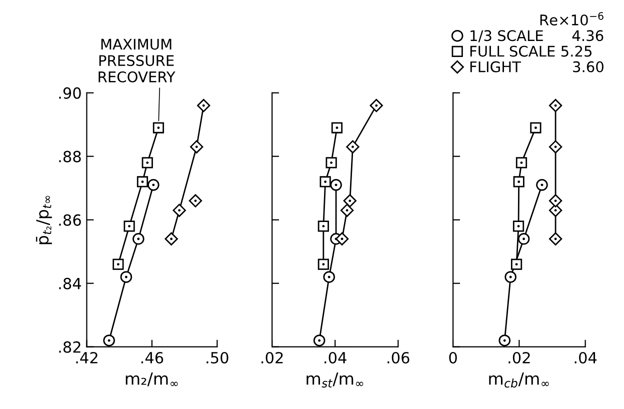 The width and height of the screenshot is (624, 409). Describe the element at coordinates (453, 358) in the screenshot. I see `x-tick-label: 0` at that location.